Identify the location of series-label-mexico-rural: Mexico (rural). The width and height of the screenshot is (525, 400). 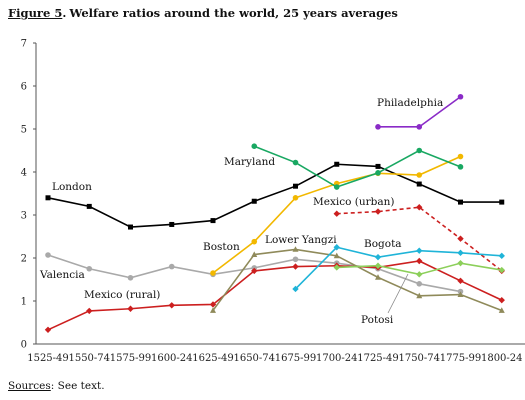
(122, 295).